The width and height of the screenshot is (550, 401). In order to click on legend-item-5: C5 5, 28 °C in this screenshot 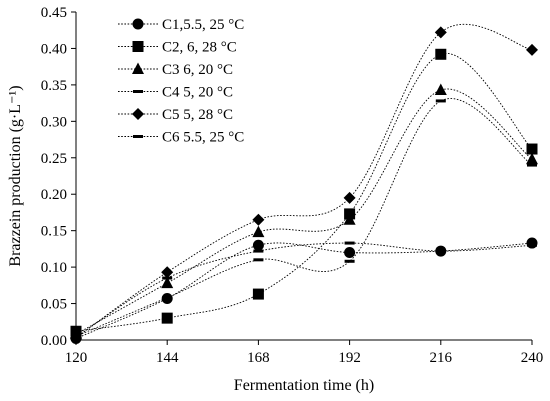, I will do `click(175, 115)`.